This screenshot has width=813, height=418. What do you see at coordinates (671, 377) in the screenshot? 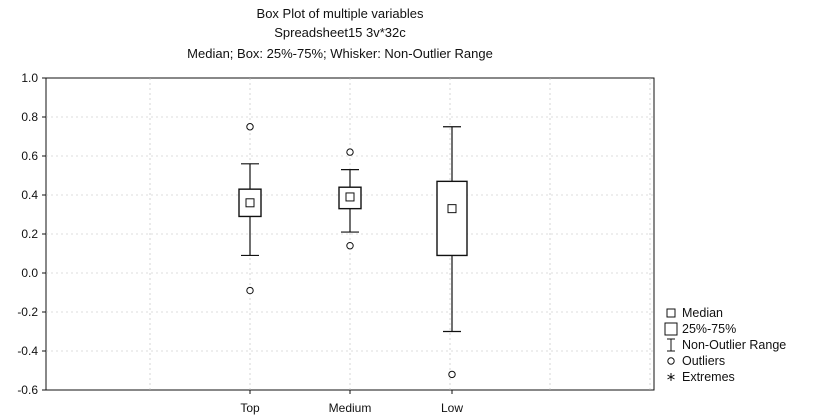
I see `extreme-asterisk-icon` at bounding box center [671, 377].